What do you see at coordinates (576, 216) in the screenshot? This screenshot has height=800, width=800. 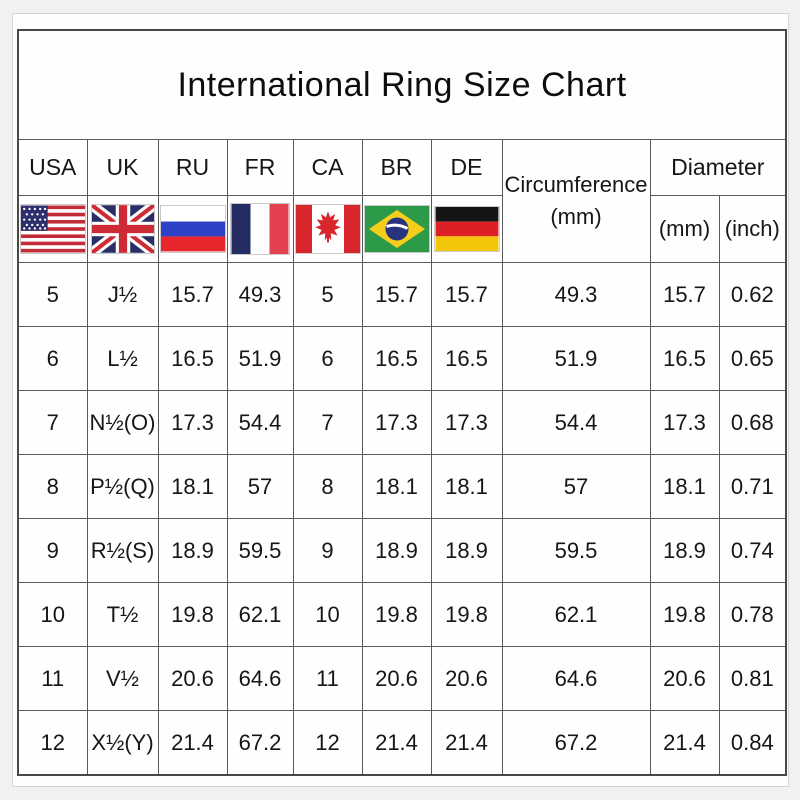 I see `circumference-label-line2: (mm)` at bounding box center [576, 216].